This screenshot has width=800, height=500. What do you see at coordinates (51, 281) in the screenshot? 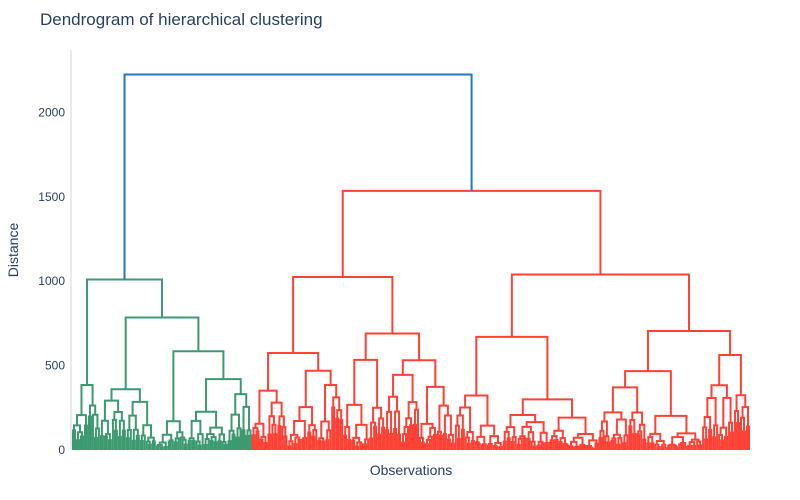
I see `y-tick-label: 1000` at bounding box center [51, 281].